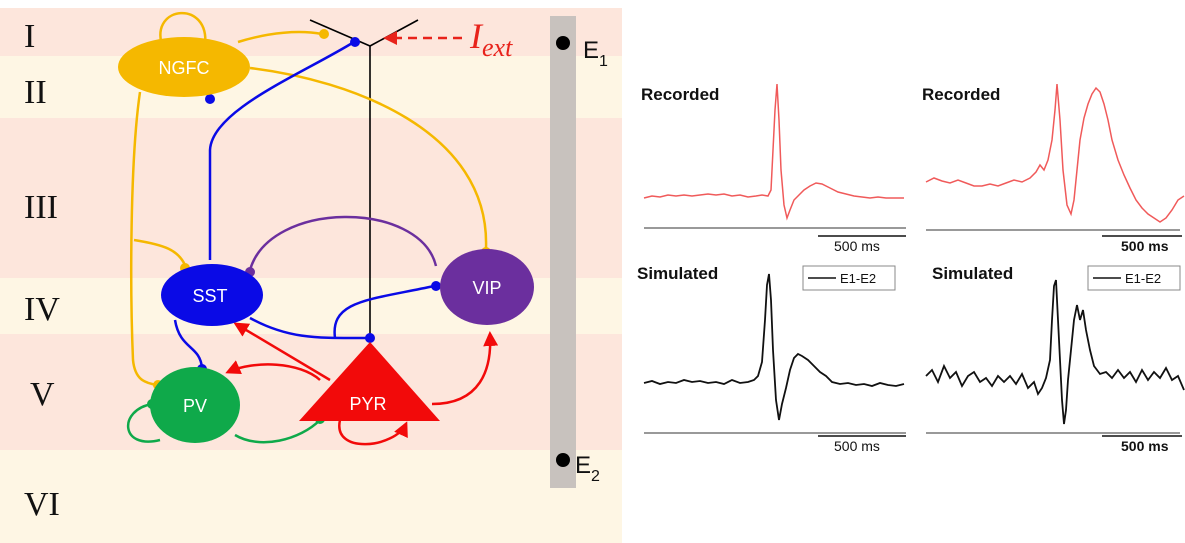 Image resolution: width=1185 pixels, height=543 pixels. I want to click on electrode: E1 E2, so click(579, 252).